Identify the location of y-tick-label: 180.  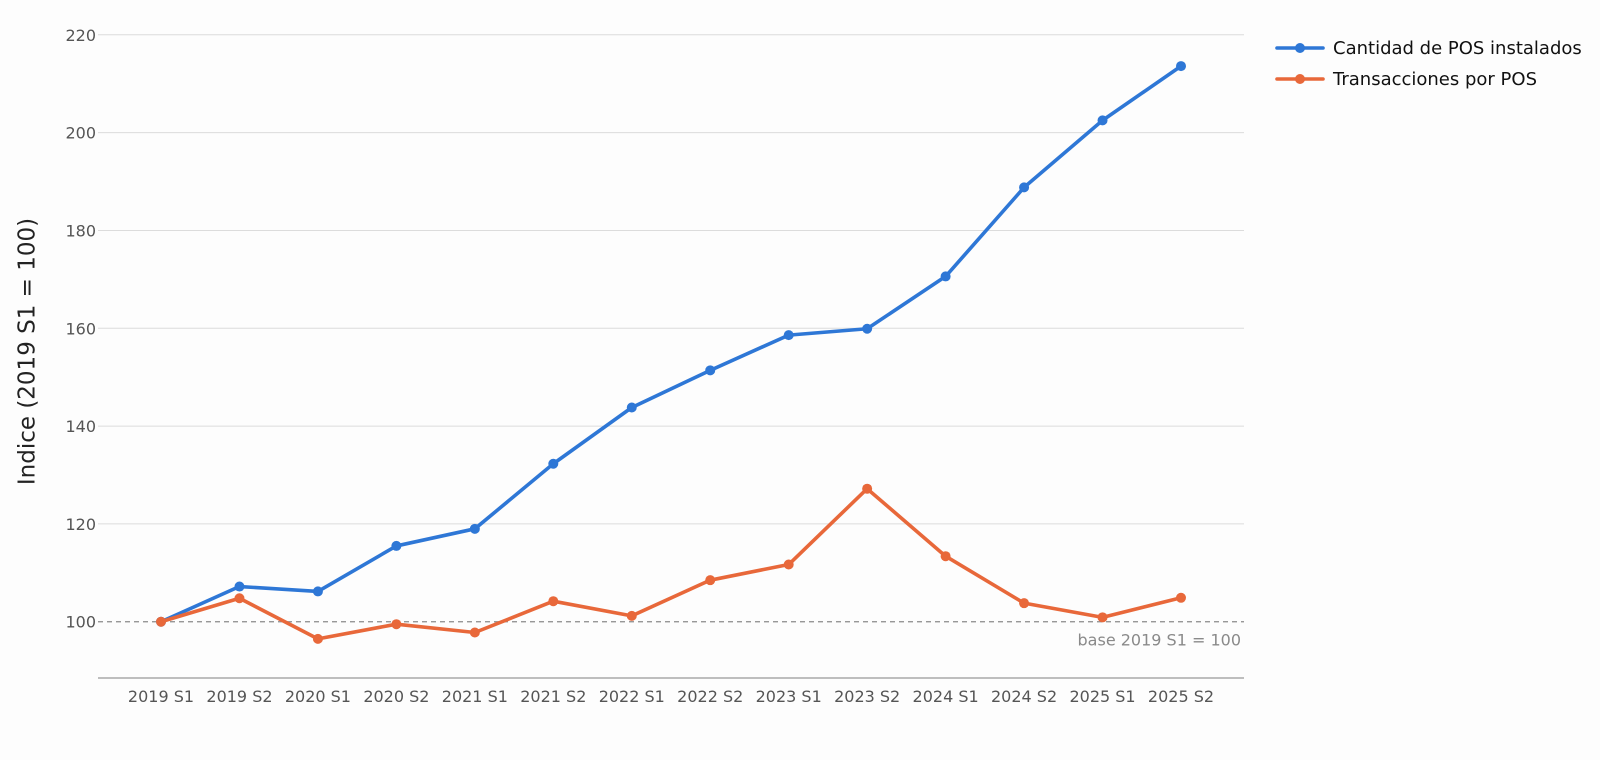
(80, 230).